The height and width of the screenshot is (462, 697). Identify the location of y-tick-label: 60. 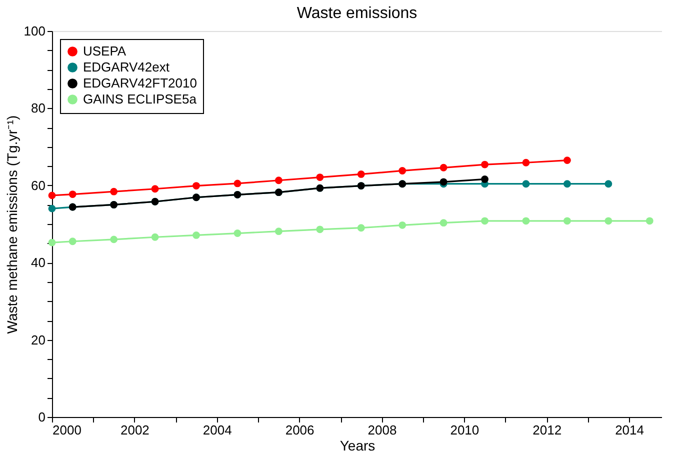
(38, 185).